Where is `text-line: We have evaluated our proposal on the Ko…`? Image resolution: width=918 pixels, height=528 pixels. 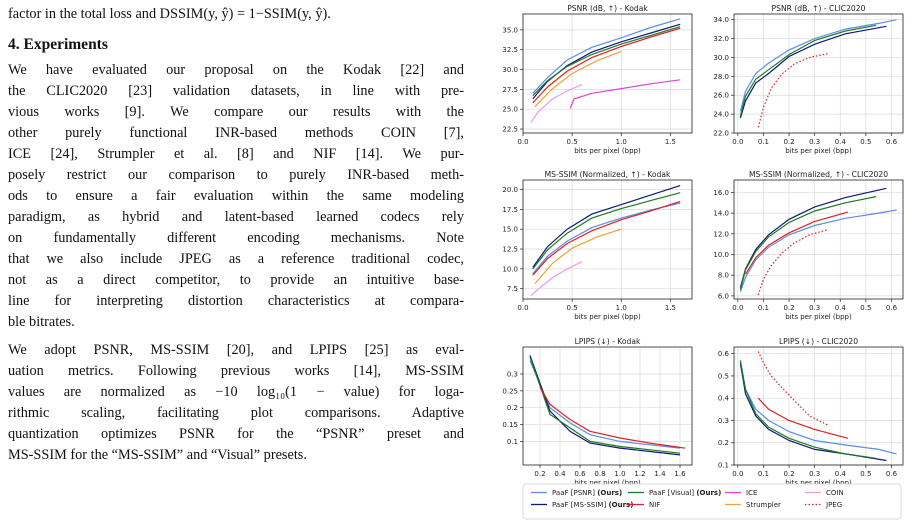
text-line: We have evaluated our proposal on the Ko… is located at coordinates (236, 70).